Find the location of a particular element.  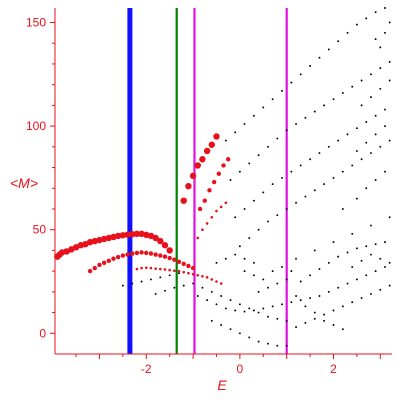

y-axis-label: <M> is located at coordinates (24, 183).